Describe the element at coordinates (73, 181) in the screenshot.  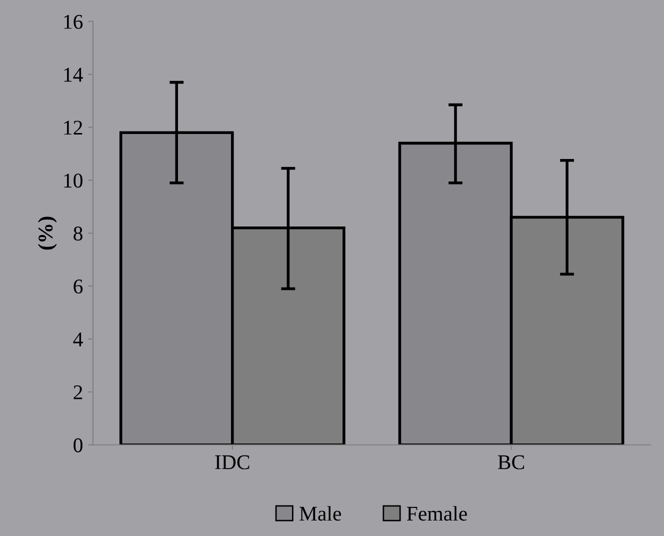
I see `y-tick-label: 10` at that location.